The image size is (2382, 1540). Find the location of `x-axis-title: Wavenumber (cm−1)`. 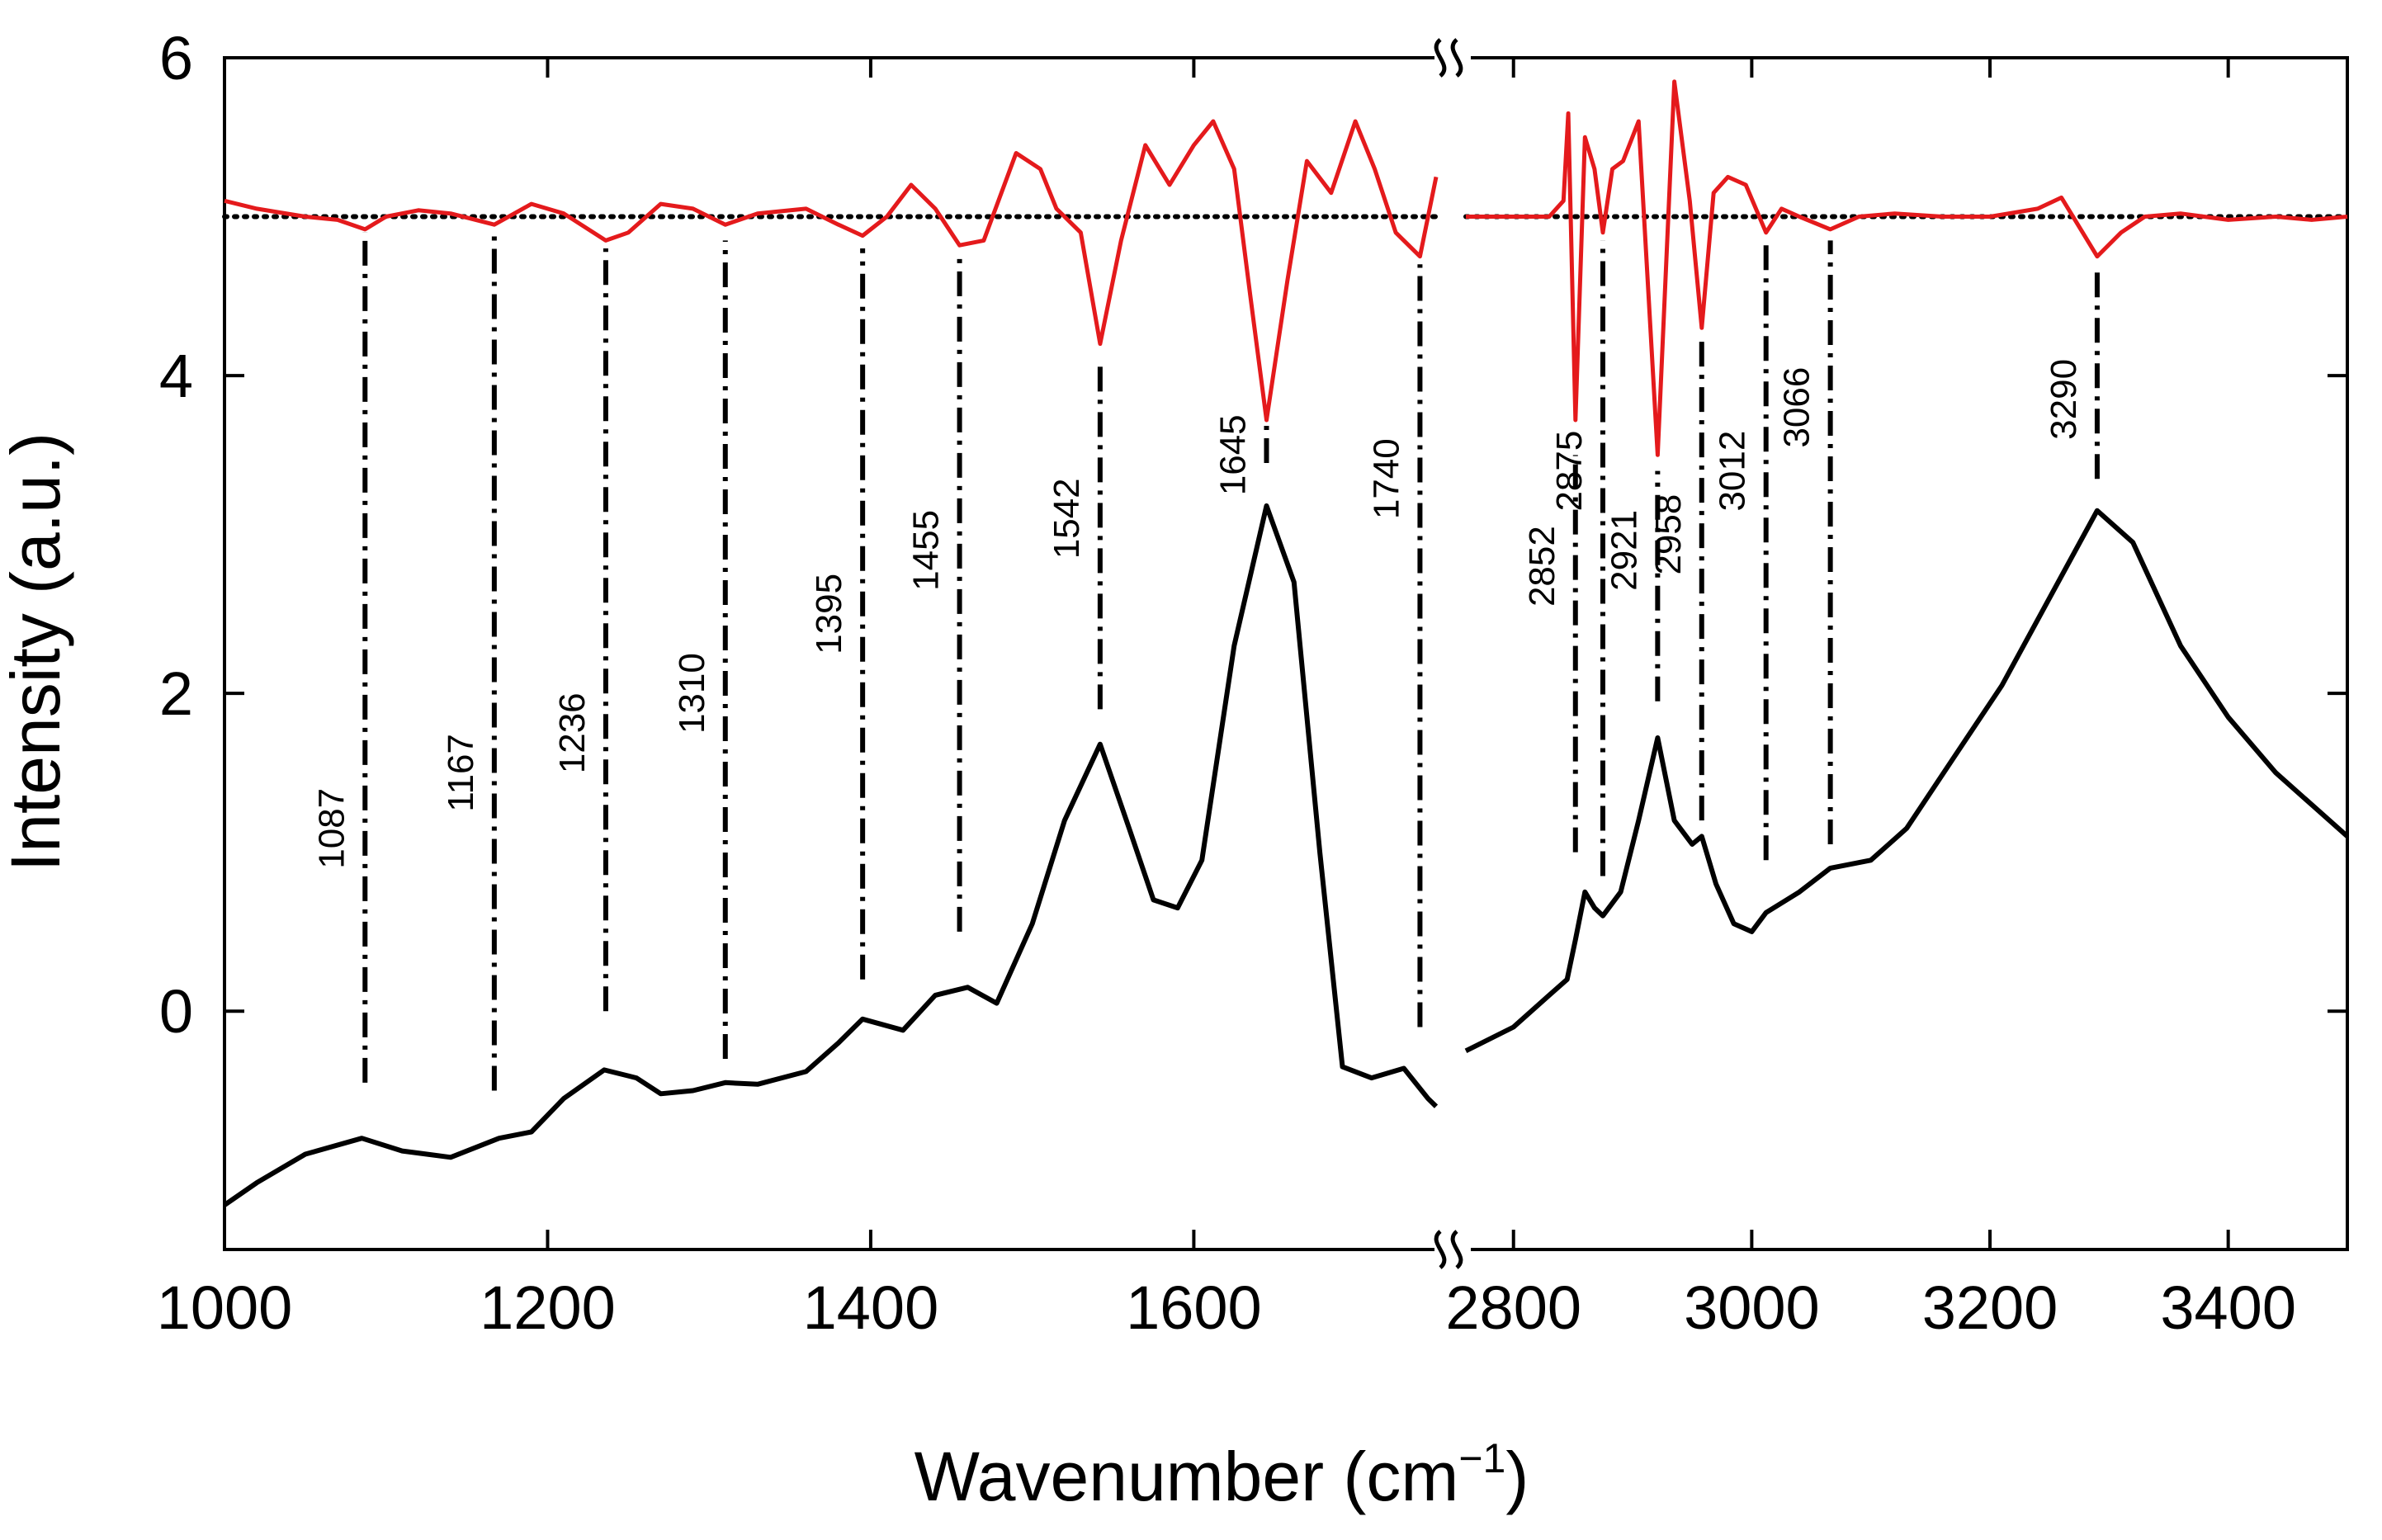

x-axis-title: Wavenumber (cm−1) is located at coordinates (1222, 1475).